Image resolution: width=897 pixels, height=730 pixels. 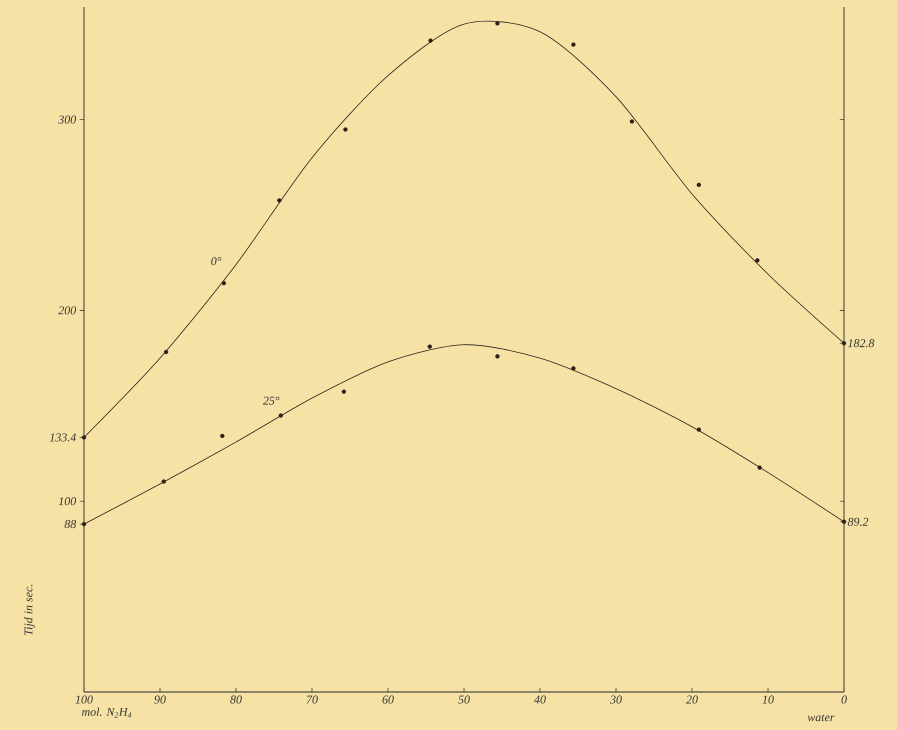 I want to click on x-tick-label: 10, so click(x=768, y=700).